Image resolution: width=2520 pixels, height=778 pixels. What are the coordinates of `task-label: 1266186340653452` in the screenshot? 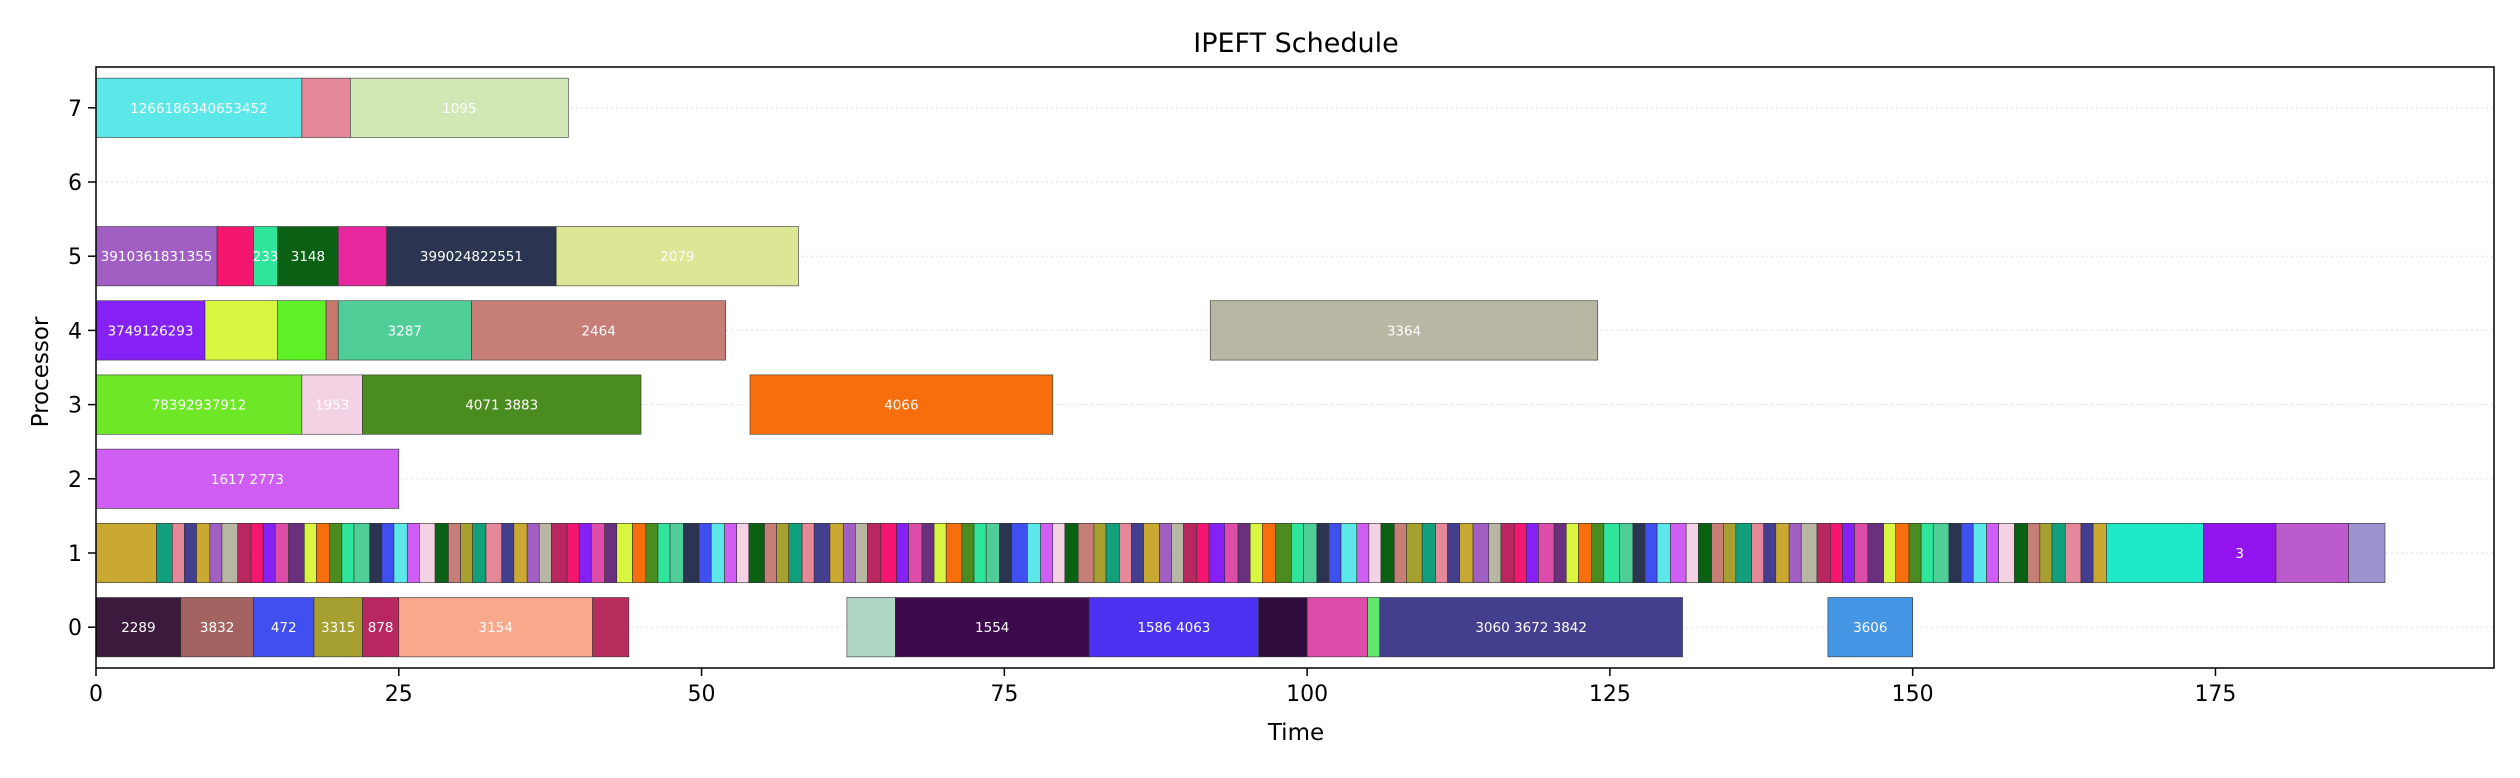 It's located at (198, 109).